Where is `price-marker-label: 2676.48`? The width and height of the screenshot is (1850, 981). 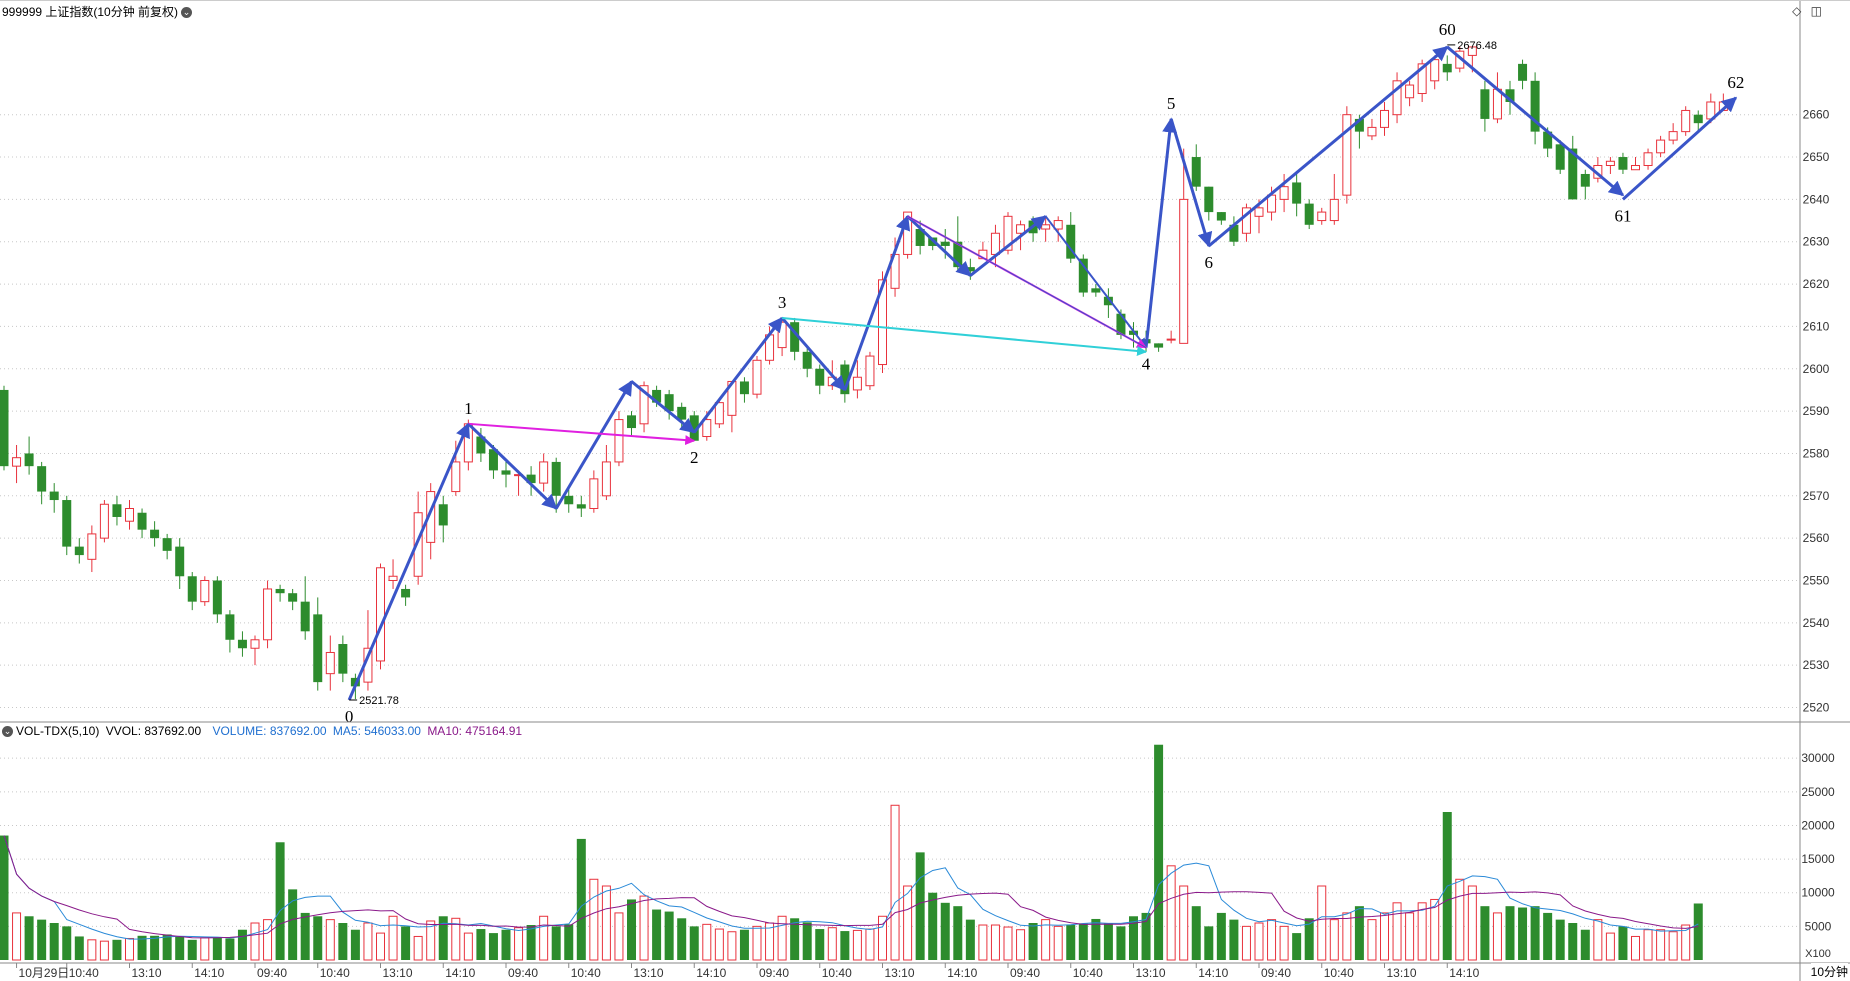
price-marker-label: 2676.48 is located at coordinates (1477, 46).